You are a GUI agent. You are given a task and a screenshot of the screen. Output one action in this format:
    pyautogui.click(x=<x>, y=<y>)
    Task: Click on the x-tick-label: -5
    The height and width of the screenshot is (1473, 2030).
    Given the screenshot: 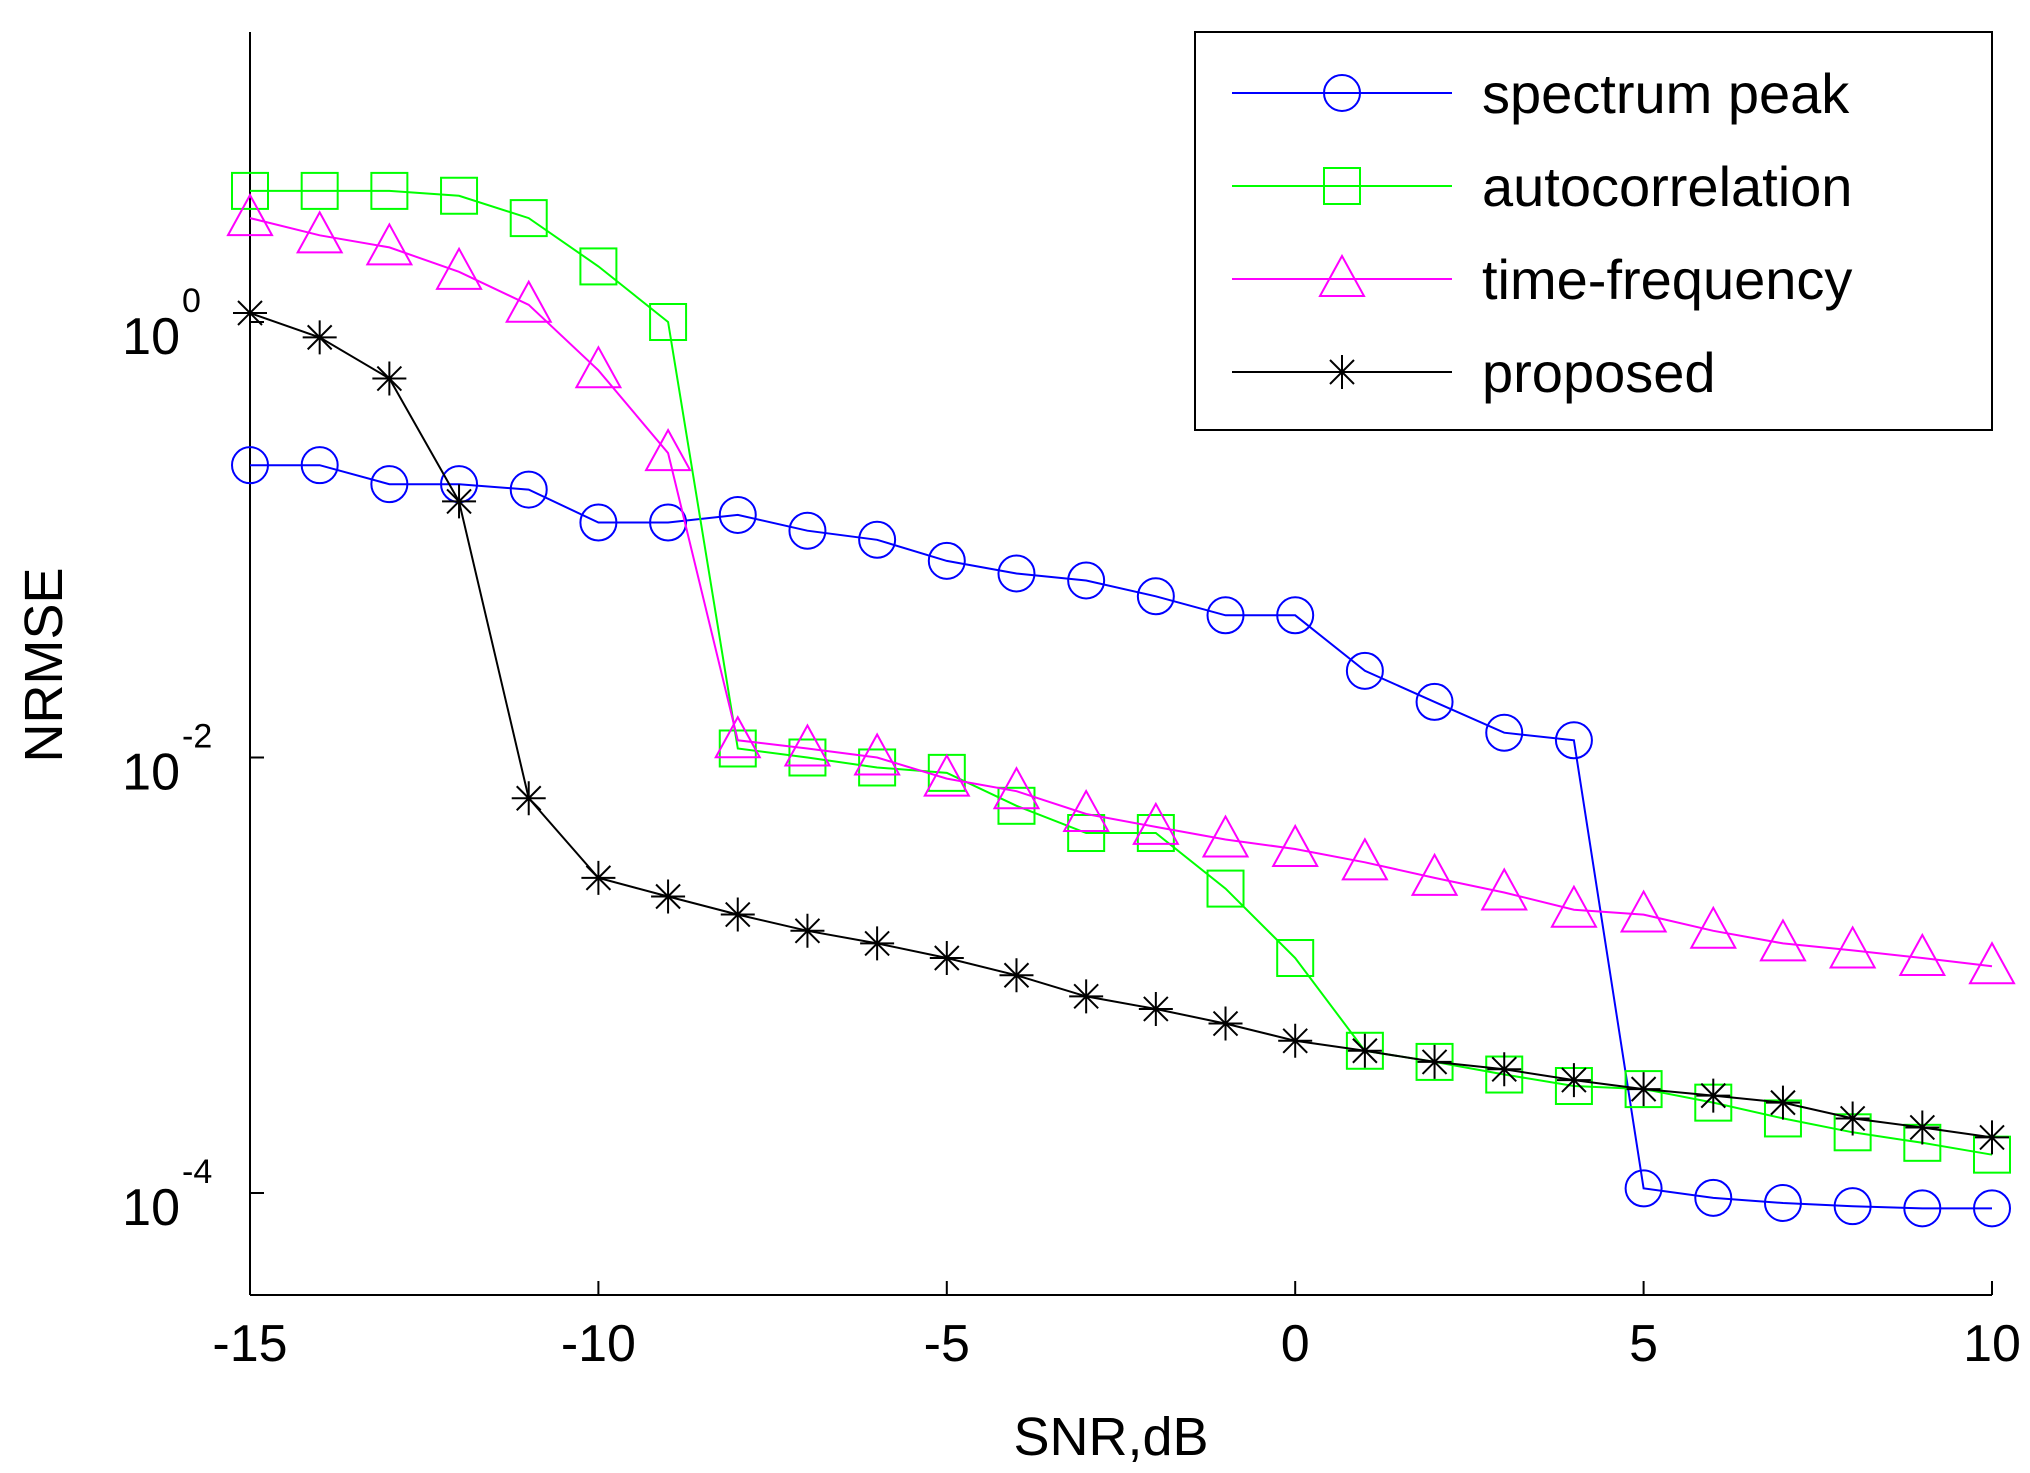 What is the action you would take?
    pyautogui.click(x=947, y=1344)
    